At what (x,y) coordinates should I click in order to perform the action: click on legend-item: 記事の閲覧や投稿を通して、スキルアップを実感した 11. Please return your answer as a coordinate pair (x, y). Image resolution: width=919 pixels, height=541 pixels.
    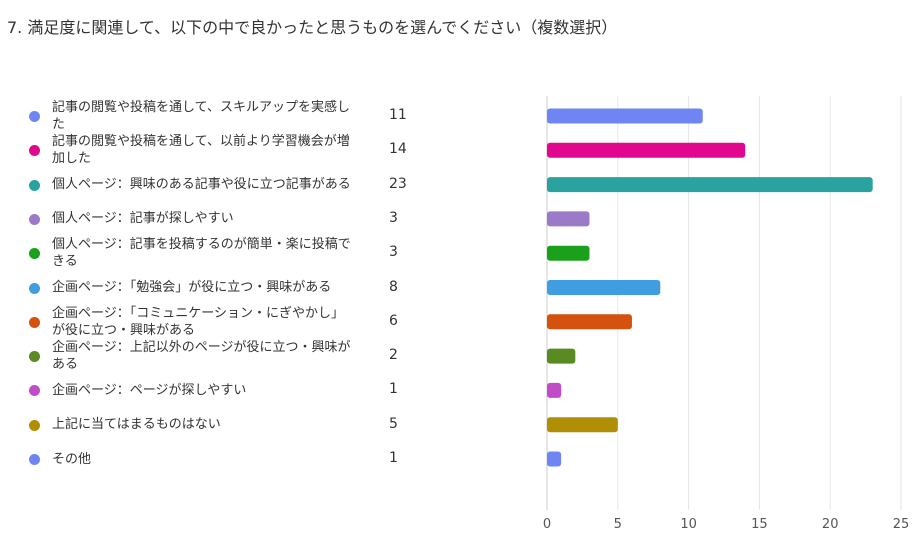
    Looking at the image, I should click on (215, 116).